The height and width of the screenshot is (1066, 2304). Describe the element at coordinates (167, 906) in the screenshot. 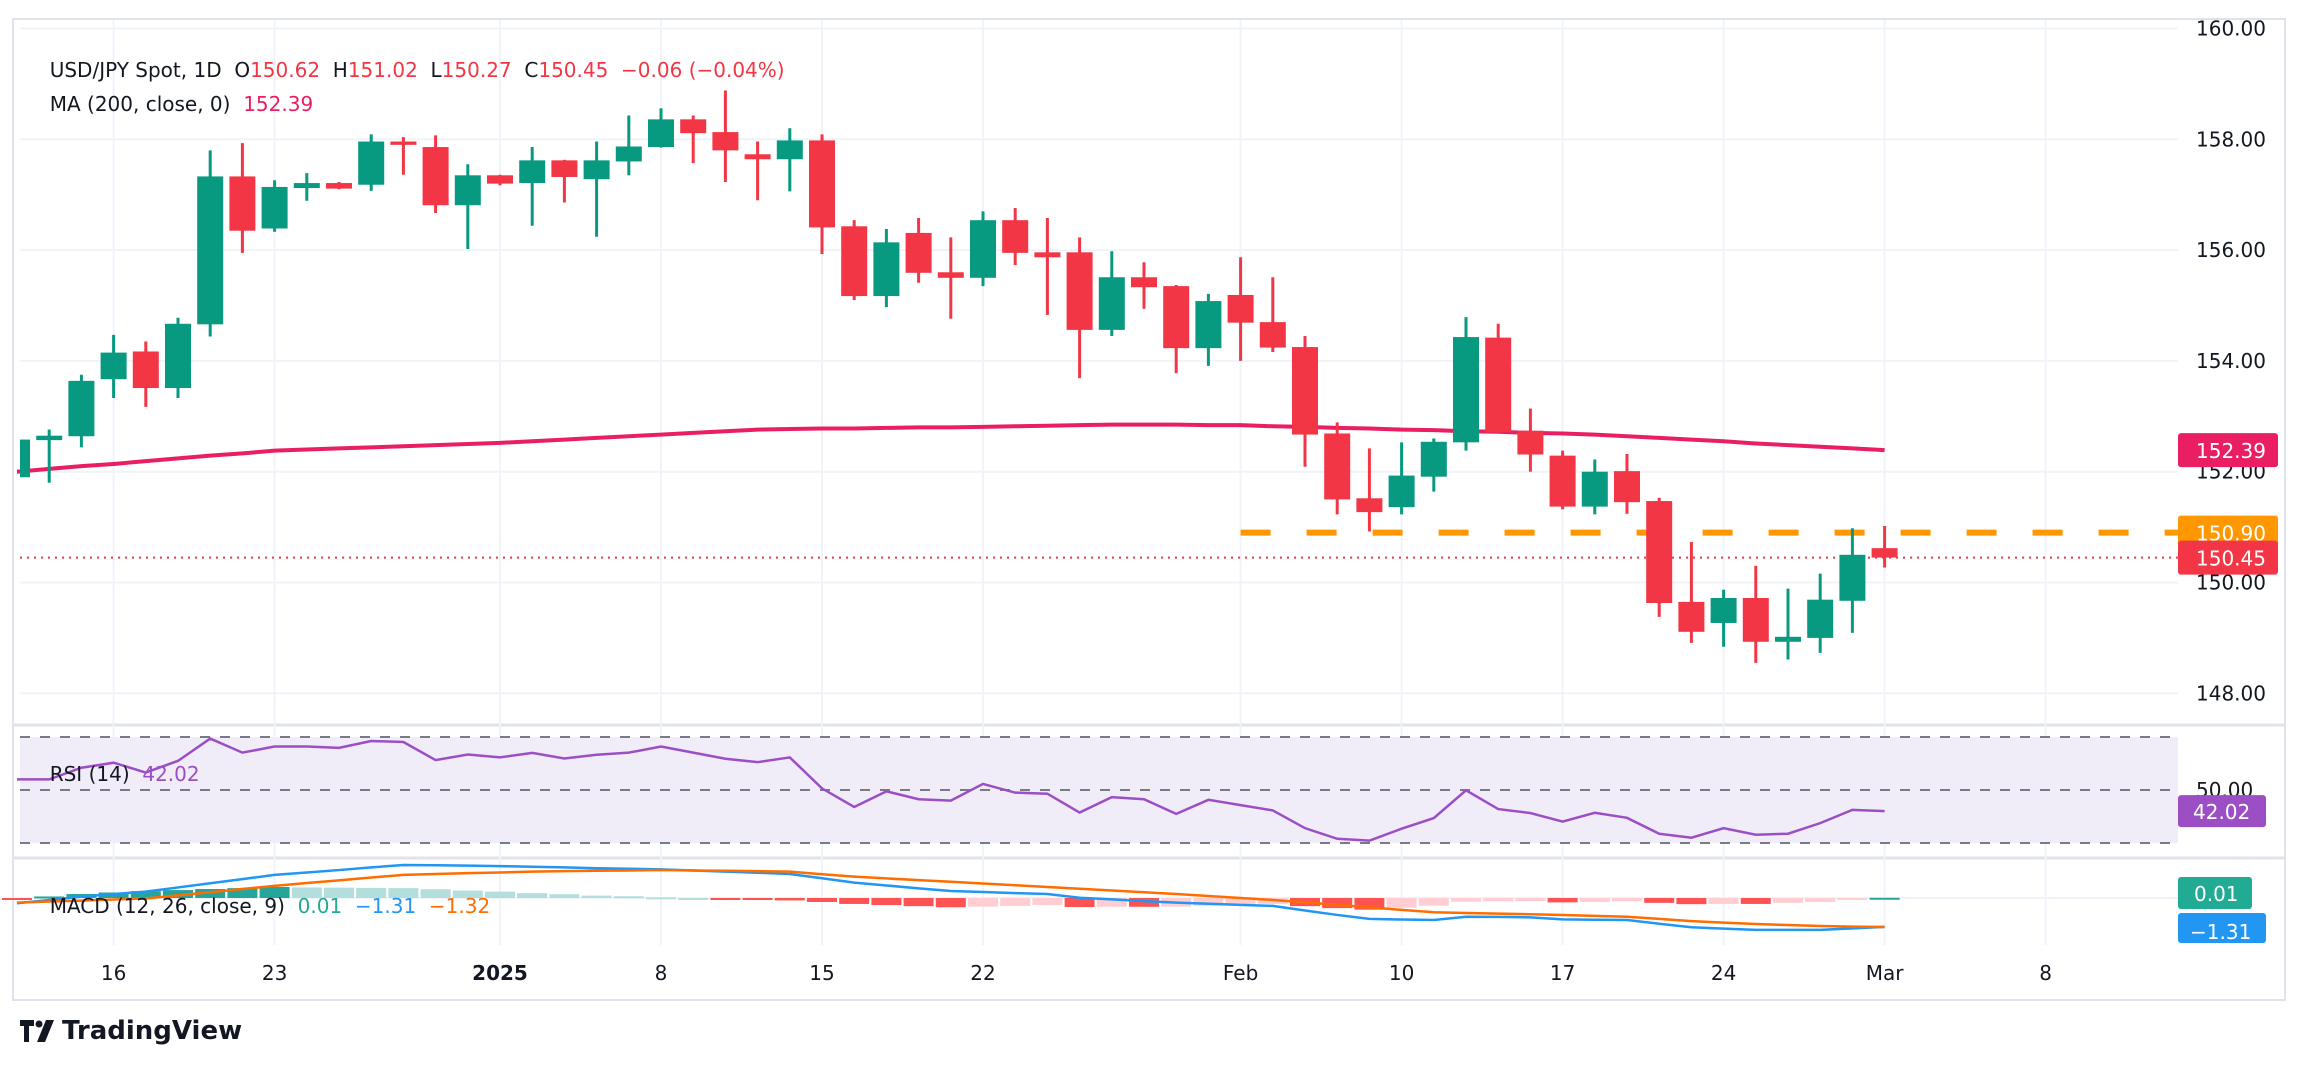

I see `macd-label: MACD (12, 26, close, 9)` at that location.